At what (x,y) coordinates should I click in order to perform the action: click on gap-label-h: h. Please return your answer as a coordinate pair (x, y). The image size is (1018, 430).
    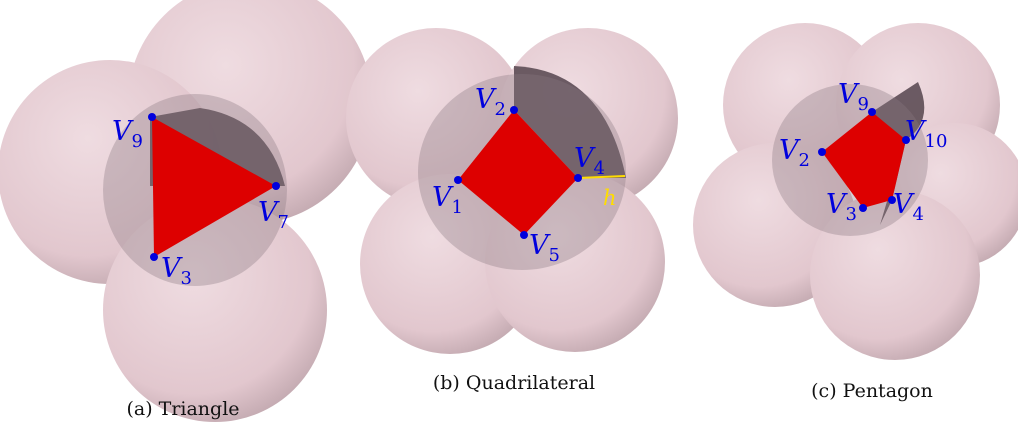
    Looking at the image, I should click on (610, 198).